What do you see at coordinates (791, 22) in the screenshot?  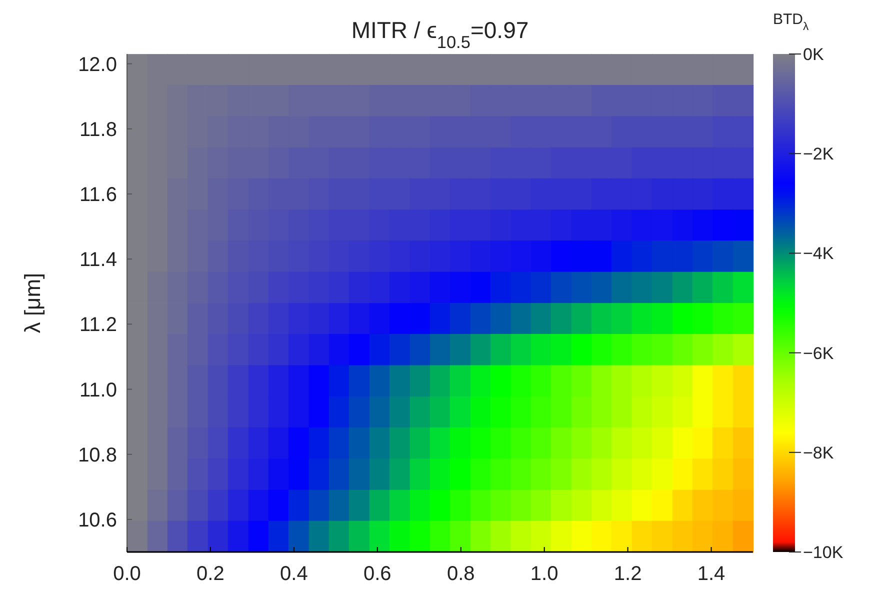 I see `color-bar-title: BTD$_{λ}$` at bounding box center [791, 22].